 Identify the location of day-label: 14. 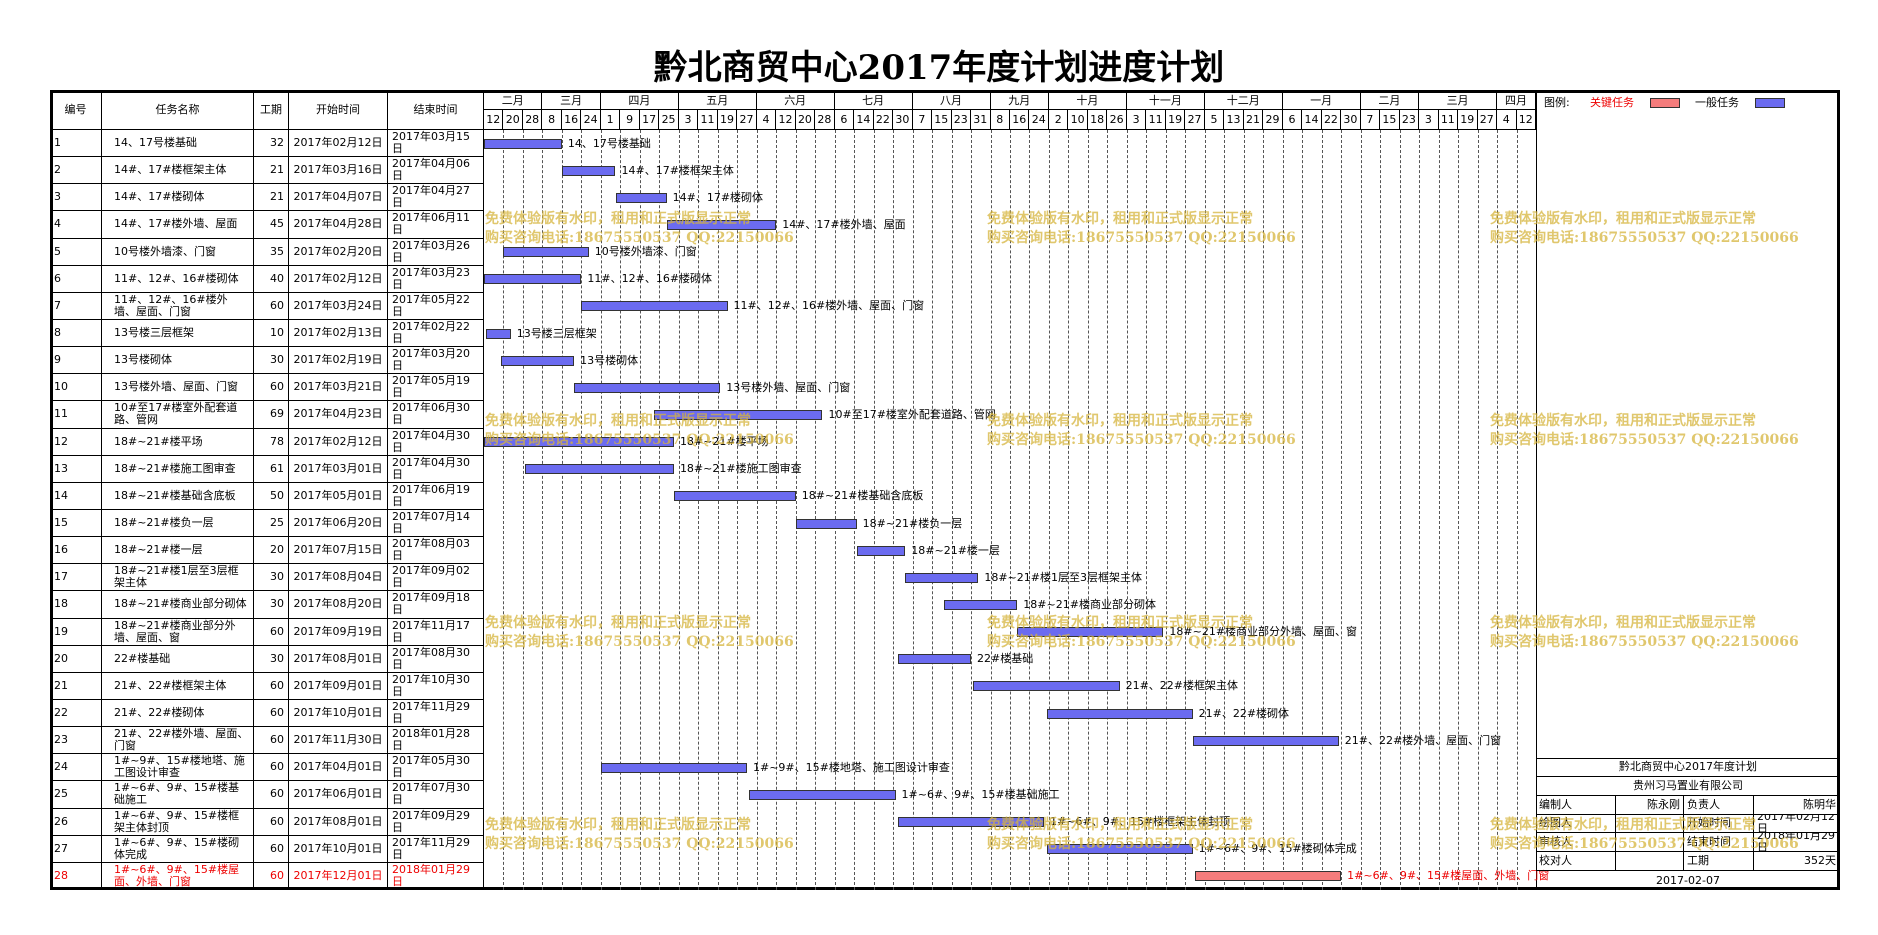
(1312, 120).